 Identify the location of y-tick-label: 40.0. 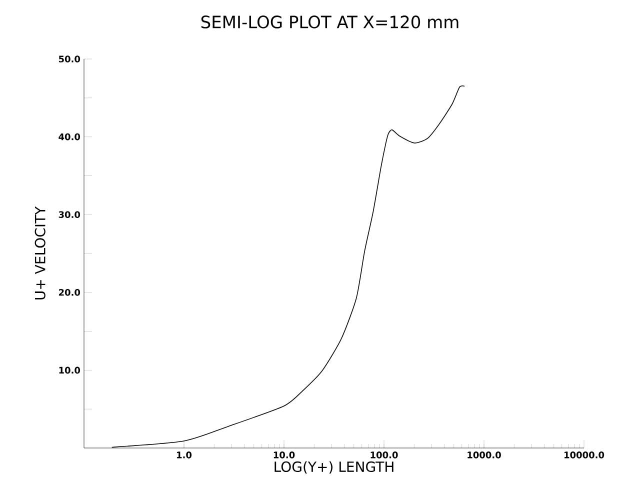
(69, 136).